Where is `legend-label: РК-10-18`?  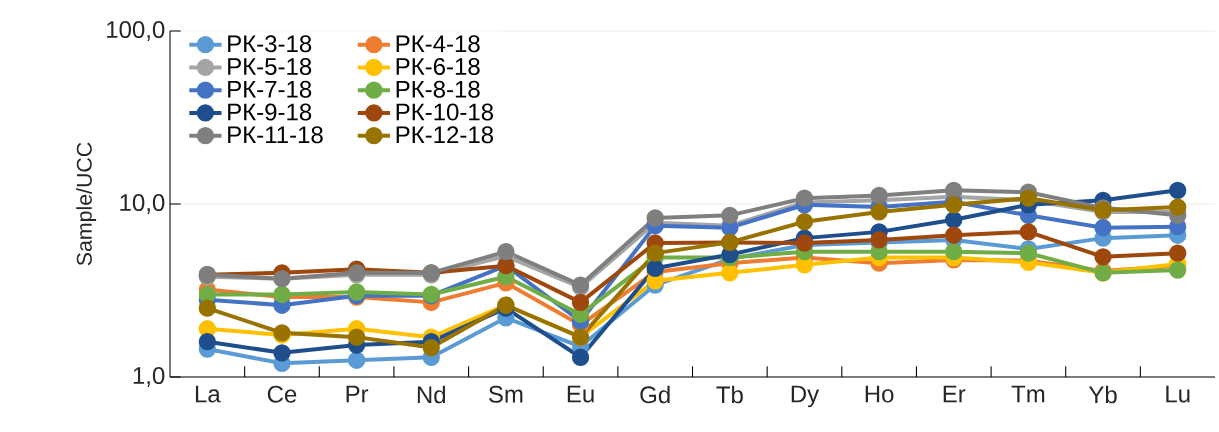
legend-label: РК-10-18 is located at coordinates (445, 112).